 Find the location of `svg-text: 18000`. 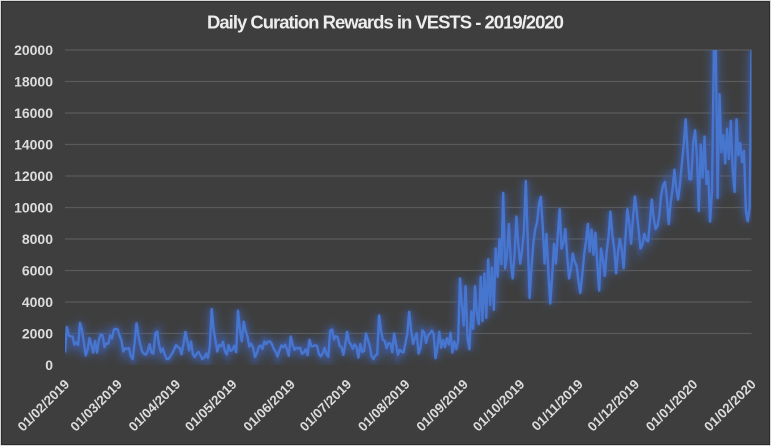

svg-text: 18000 is located at coordinates (33, 81).